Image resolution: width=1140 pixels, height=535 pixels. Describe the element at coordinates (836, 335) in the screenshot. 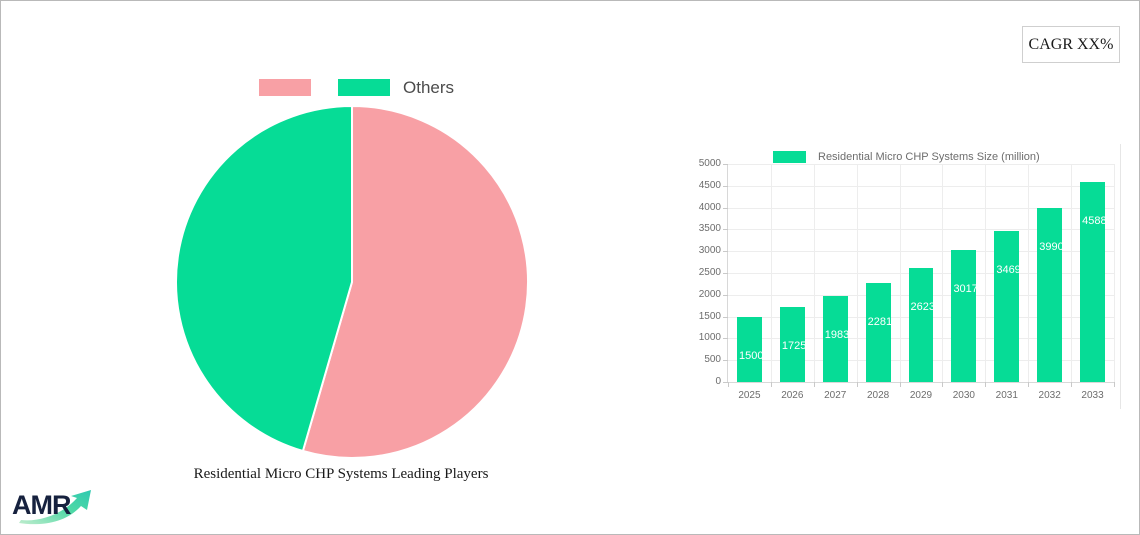

I see `bar-value-label-2027: 1983.75` at that location.